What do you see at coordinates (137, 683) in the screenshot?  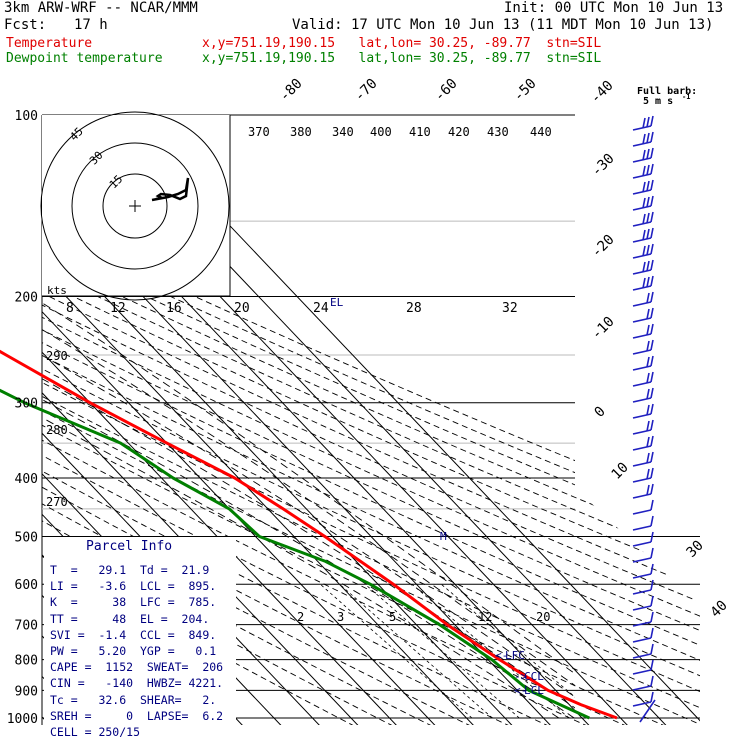 I see `parcel-info-row: CIN = -140 HWBZ= 4221.` at bounding box center [137, 683].